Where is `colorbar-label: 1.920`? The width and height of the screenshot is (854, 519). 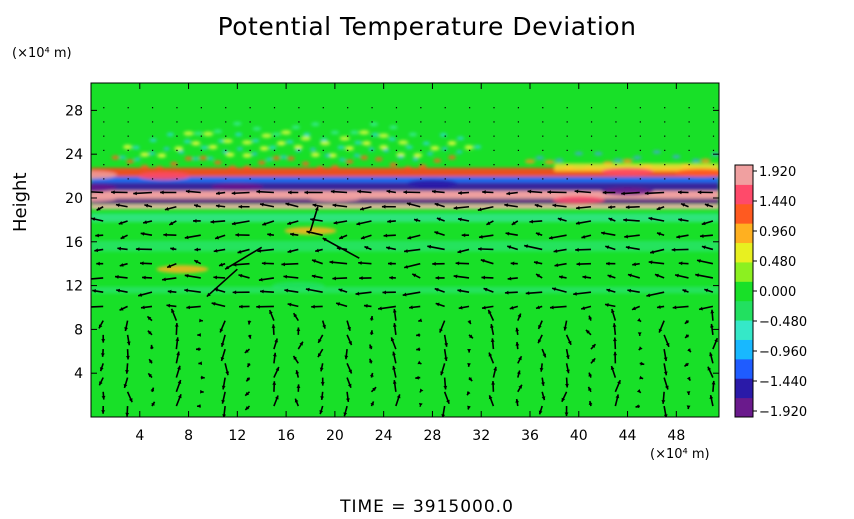 colorbar-label: 1.920 is located at coordinates (777, 172).